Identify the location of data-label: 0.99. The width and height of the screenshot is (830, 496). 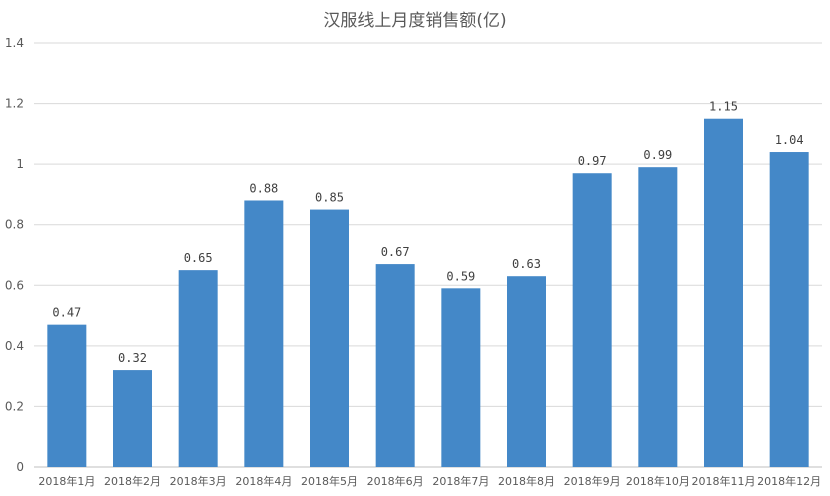
(657, 155).